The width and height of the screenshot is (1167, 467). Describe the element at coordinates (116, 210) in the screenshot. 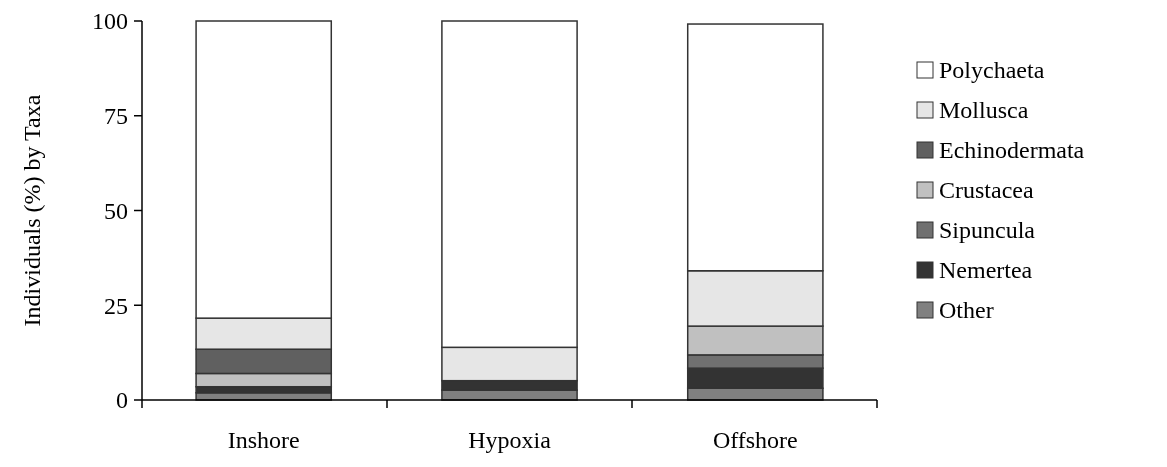

I see `y-tick-label: 50` at that location.